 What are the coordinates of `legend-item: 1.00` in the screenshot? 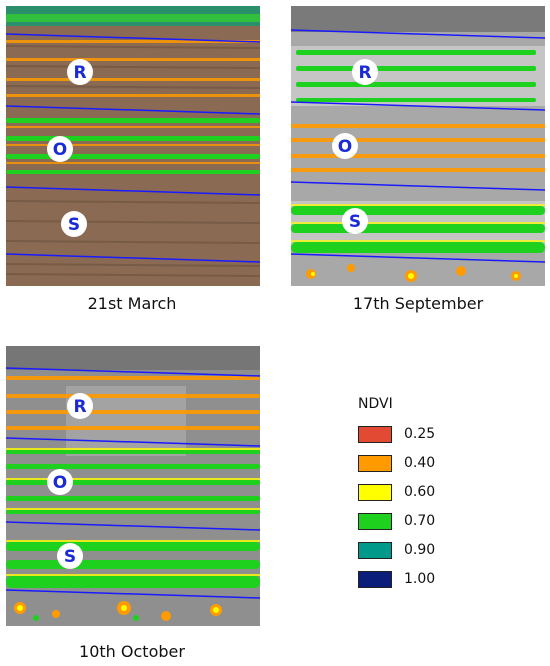 It's located at (428, 579).